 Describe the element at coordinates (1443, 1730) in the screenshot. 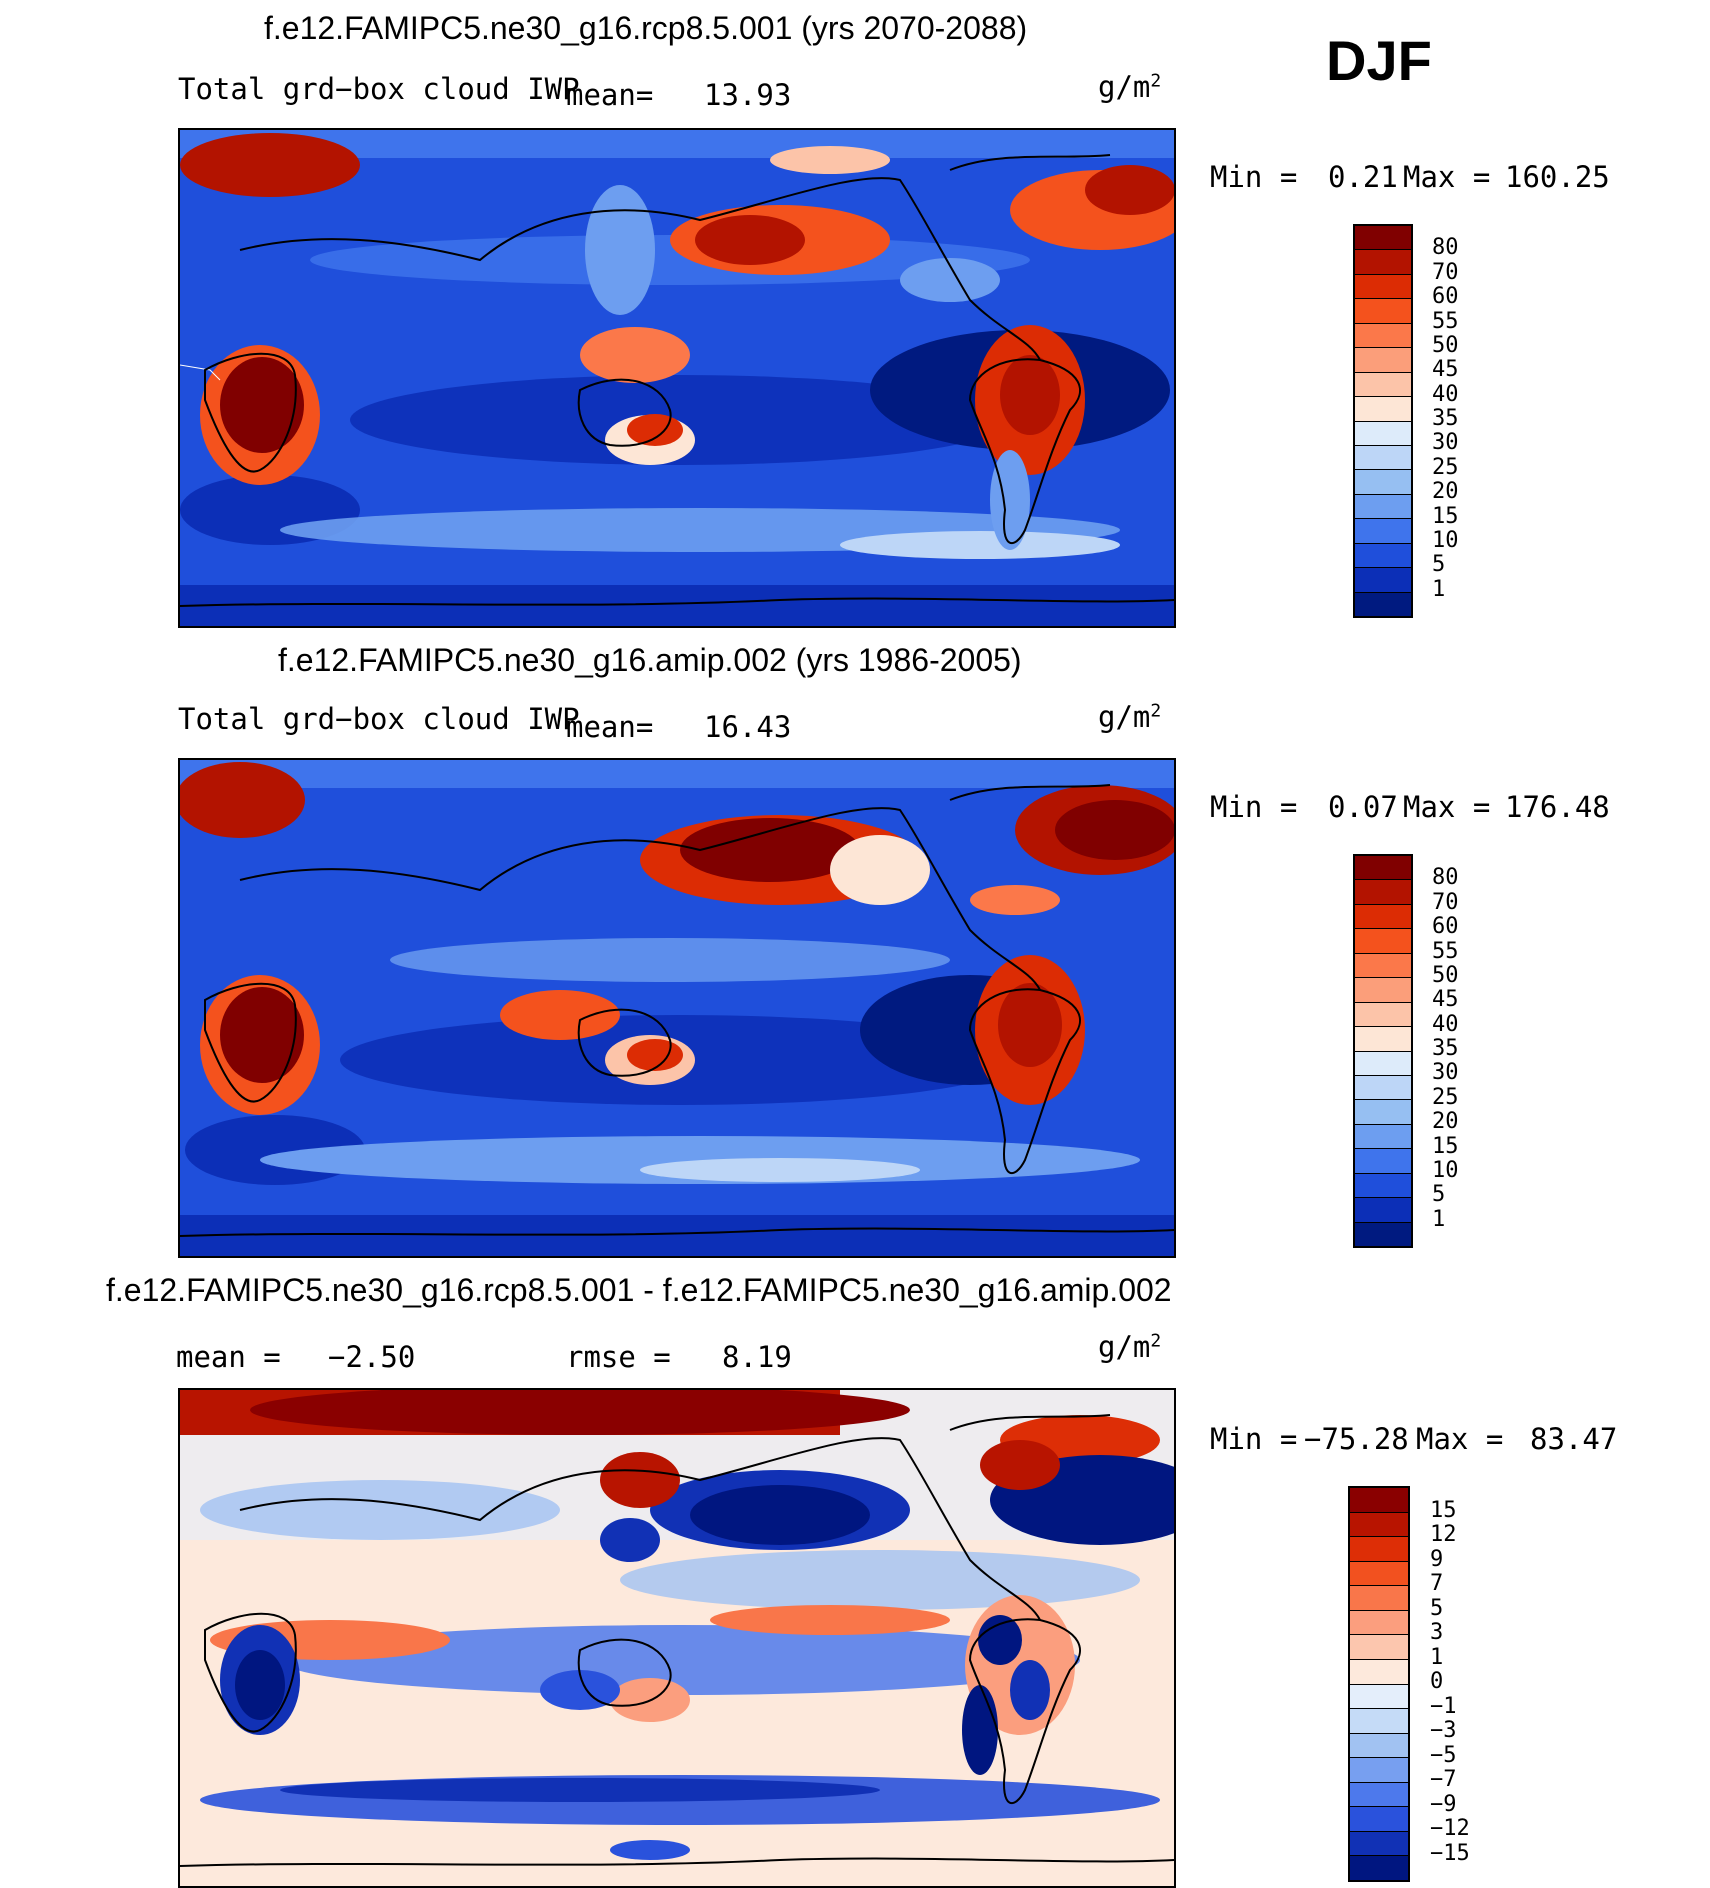

I see `colorbar-tick-label: −3` at that location.